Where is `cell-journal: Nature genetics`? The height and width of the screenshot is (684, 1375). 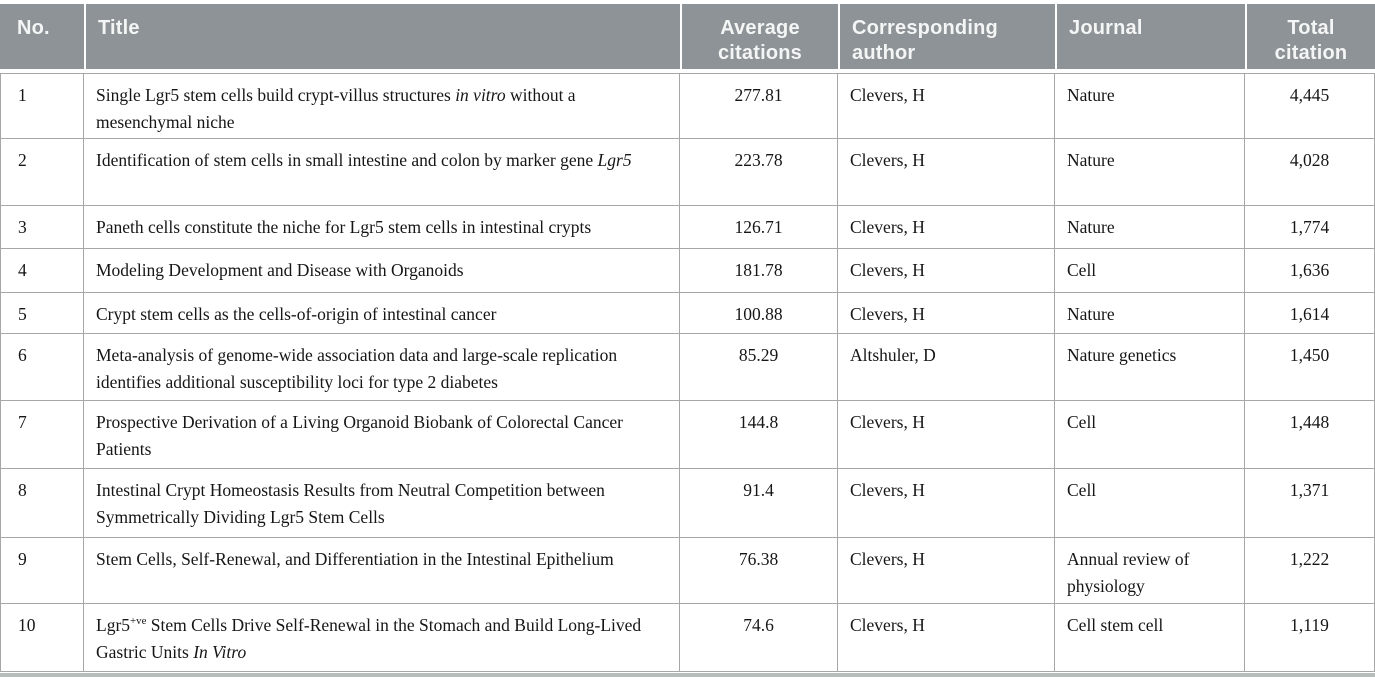
cell-journal: Nature genetics is located at coordinates (1150, 367).